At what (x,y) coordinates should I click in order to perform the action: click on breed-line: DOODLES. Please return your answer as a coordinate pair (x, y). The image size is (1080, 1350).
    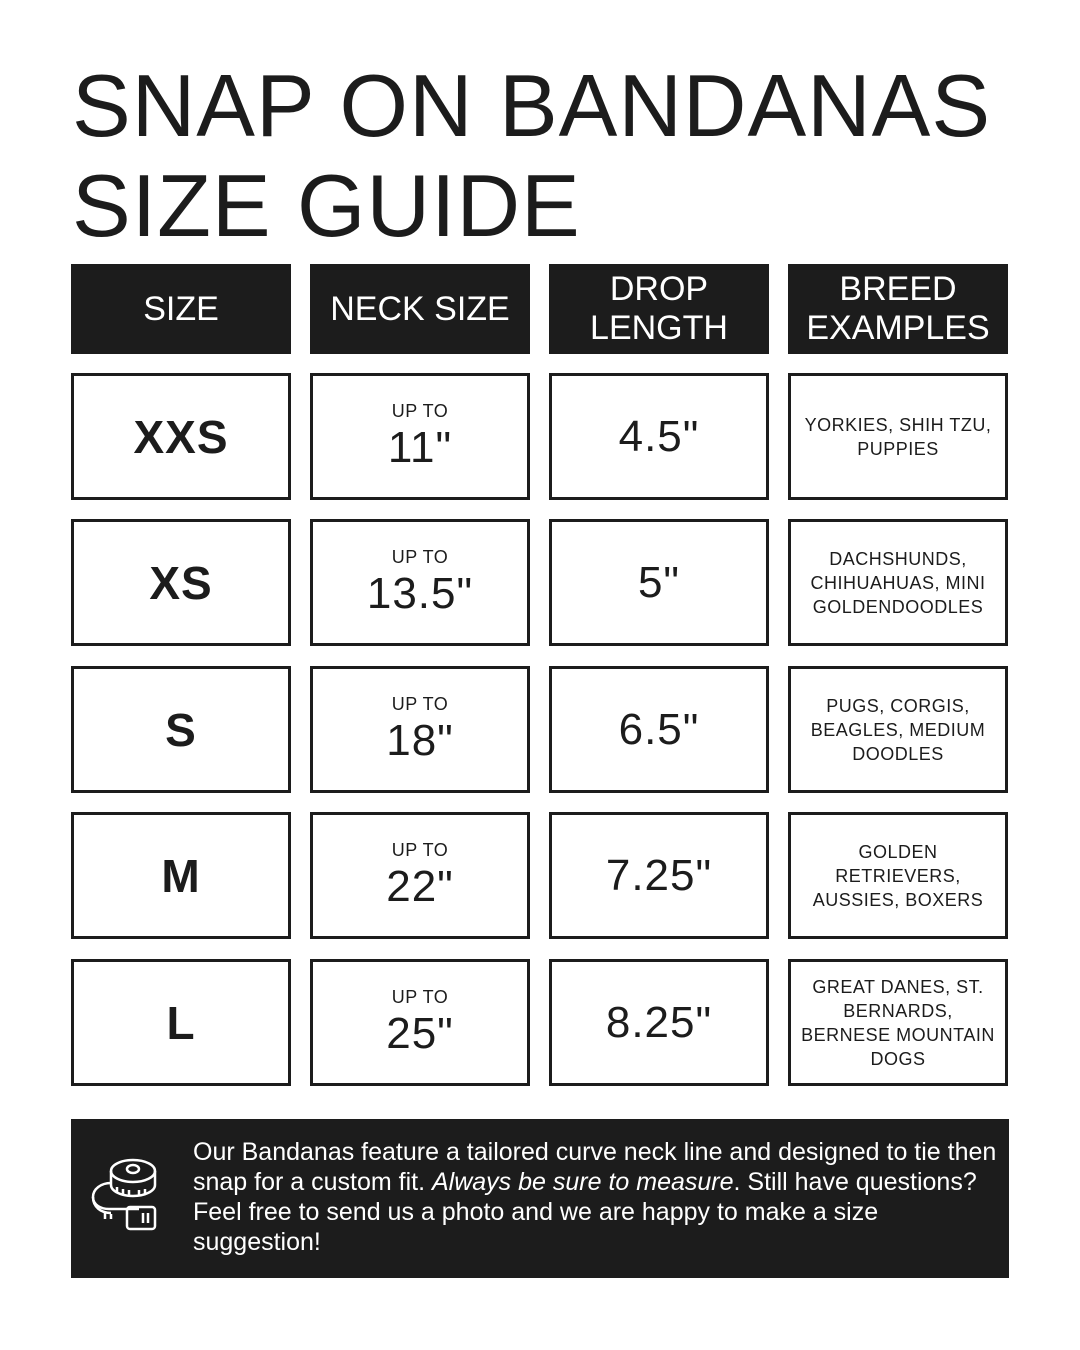
    Looking at the image, I should click on (898, 753).